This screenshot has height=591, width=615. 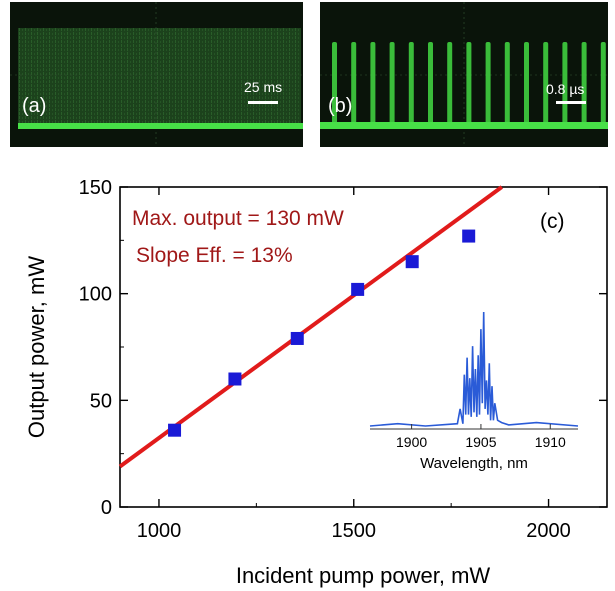 I want to click on inset-spectrum-line, so click(x=474, y=369).